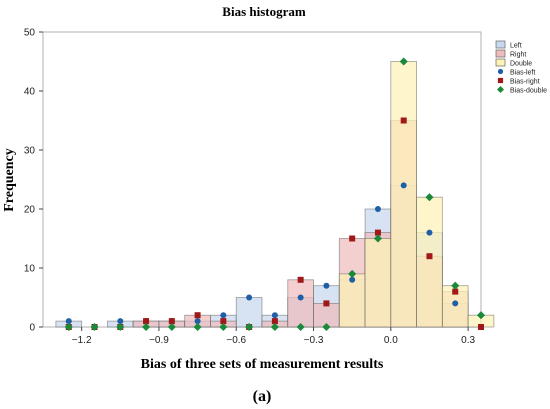 Image resolution: width=550 pixels, height=409 pixels. Describe the element at coordinates (262, 396) in the screenshot. I see `figure-caption: (a)` at that location.